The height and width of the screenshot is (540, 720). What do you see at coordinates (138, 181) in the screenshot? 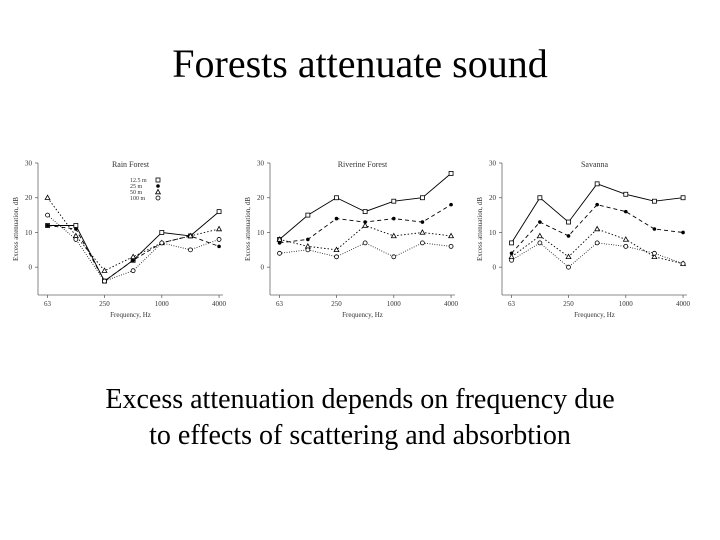
I see `legend-label: 12.5 m` at bounding box center [138, 181].